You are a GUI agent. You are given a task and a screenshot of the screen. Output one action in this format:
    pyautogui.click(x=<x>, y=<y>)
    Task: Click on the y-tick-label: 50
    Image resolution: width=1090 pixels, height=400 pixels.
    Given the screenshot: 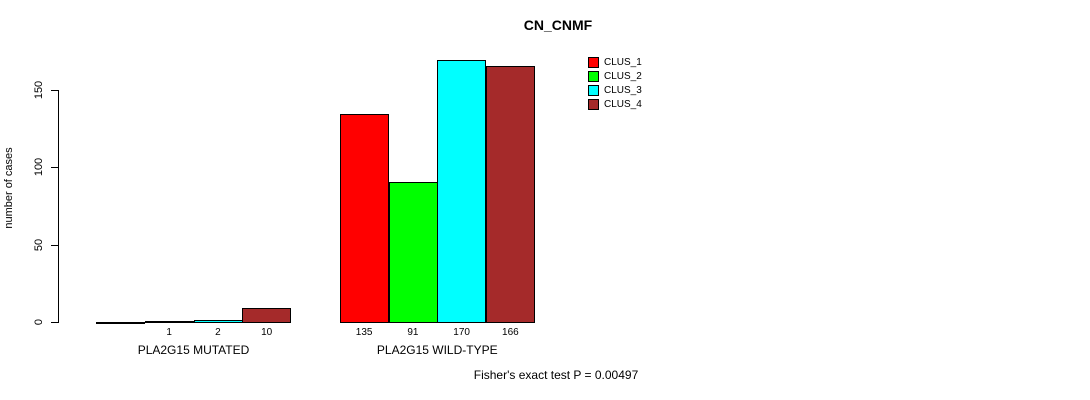 What is the action you would take?
    pyautogui.click(x=39, y=245)
    